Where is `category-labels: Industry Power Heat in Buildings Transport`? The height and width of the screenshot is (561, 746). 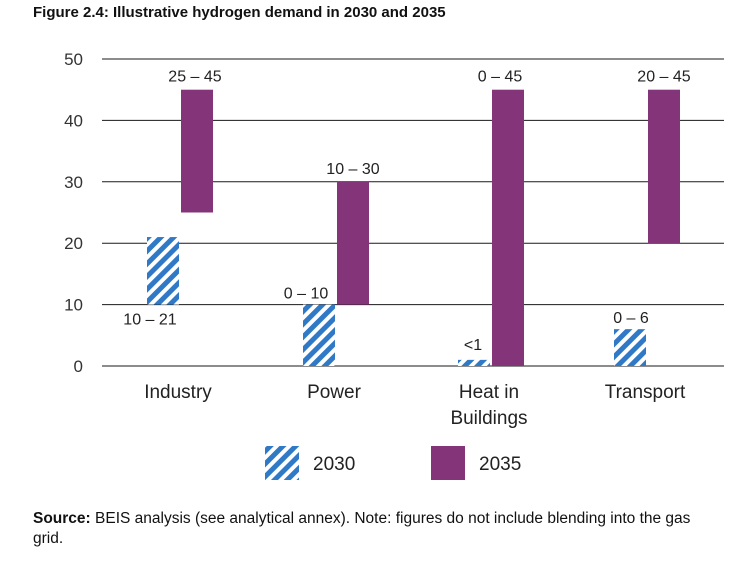
category-labels: Industry Power Heat in Buildings Transport is located at coordinates (415, 405).